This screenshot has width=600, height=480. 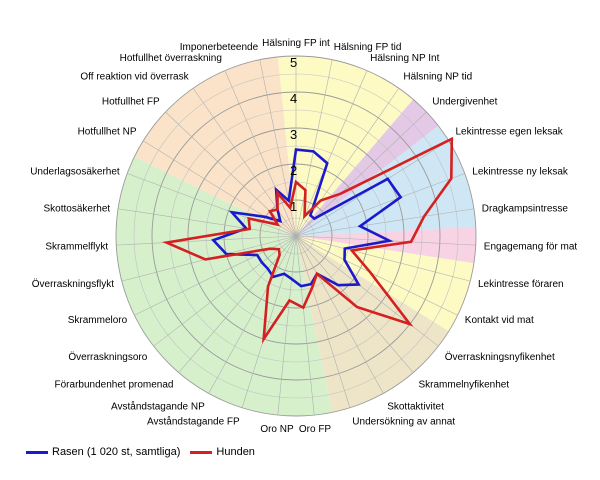 I want to click on category-label-4: Undergivenhet, so click(x=464, y=102).